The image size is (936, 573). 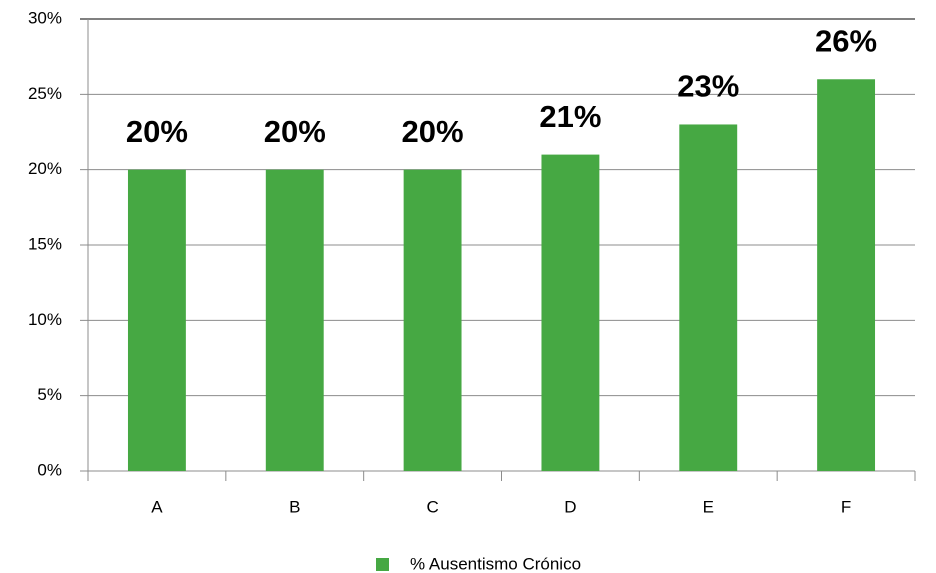 I want to click on legend-label: % Ausentismo Crónico, so click(x=495, y=563).